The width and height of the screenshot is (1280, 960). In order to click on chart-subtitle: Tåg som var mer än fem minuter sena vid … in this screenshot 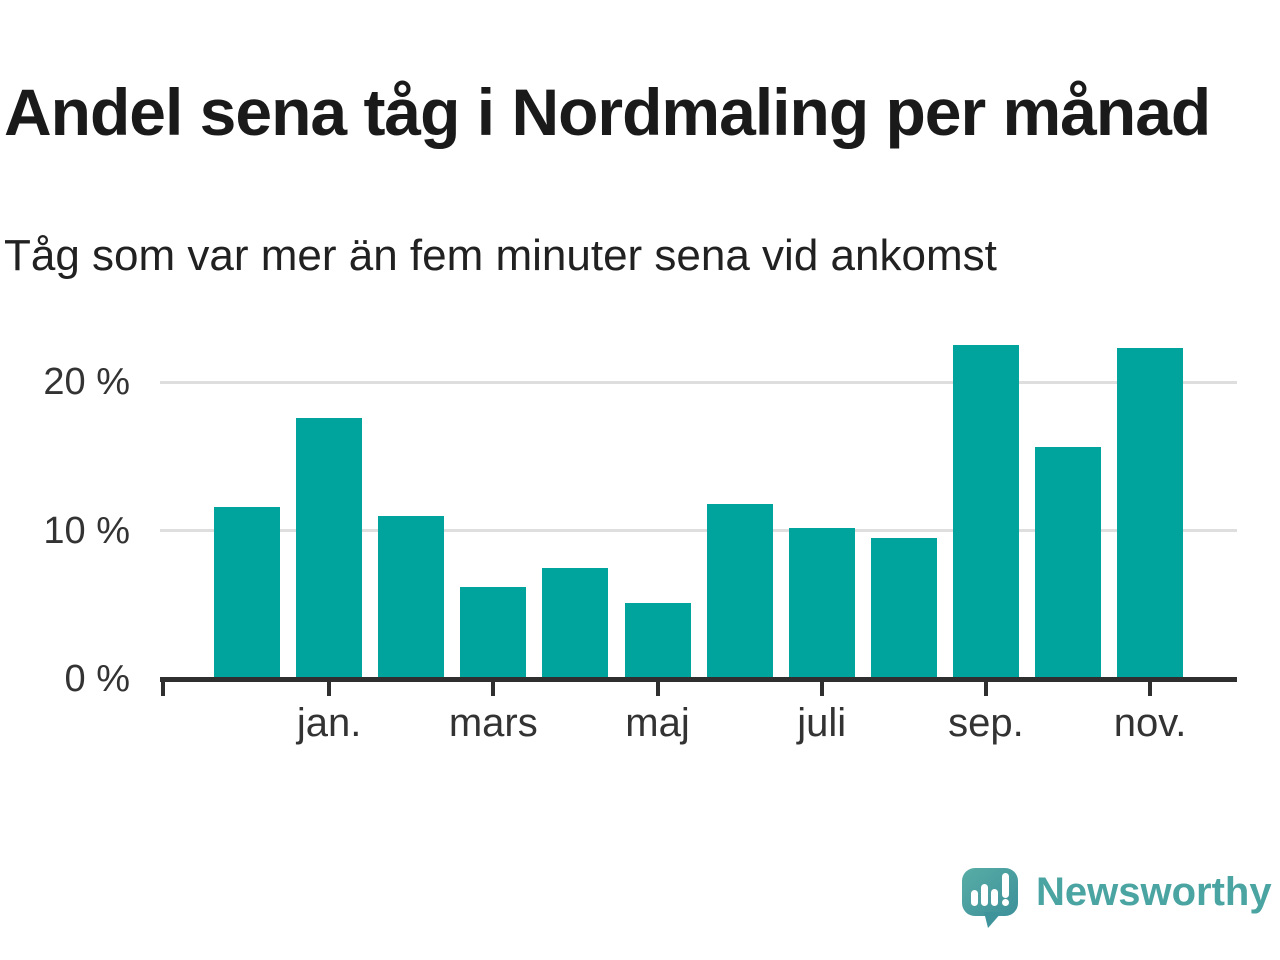, I will do `click(500, 255)`.